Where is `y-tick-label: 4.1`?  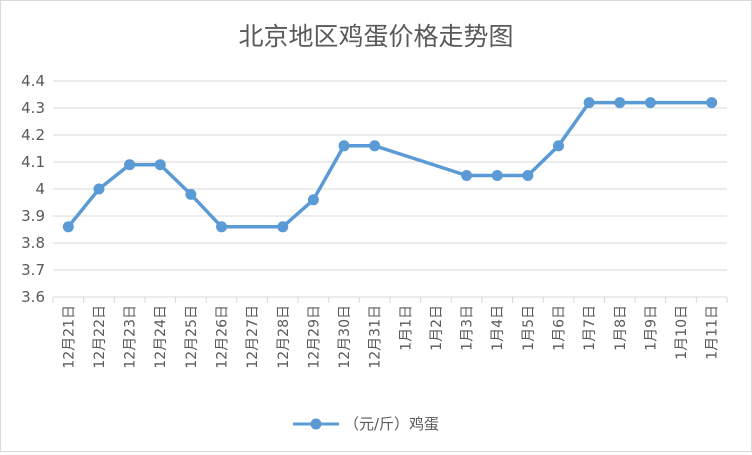 y-tick-label: 4.1 is located at coordinates (33, 162).